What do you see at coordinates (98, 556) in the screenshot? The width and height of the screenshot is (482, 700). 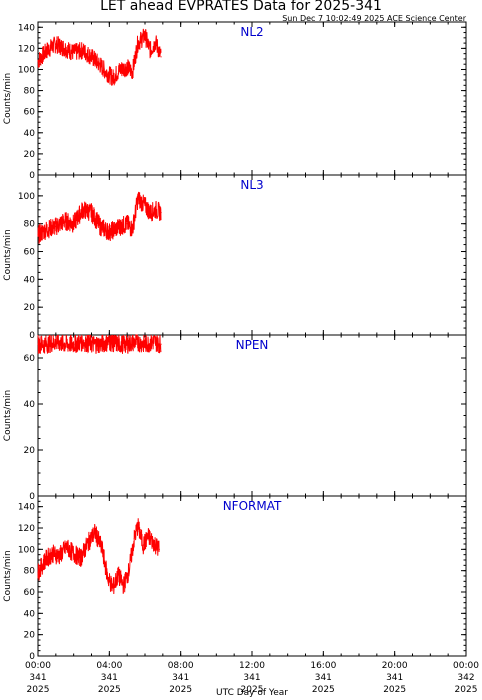 I see `series-line-nformat` at bounding box center [98, 556].